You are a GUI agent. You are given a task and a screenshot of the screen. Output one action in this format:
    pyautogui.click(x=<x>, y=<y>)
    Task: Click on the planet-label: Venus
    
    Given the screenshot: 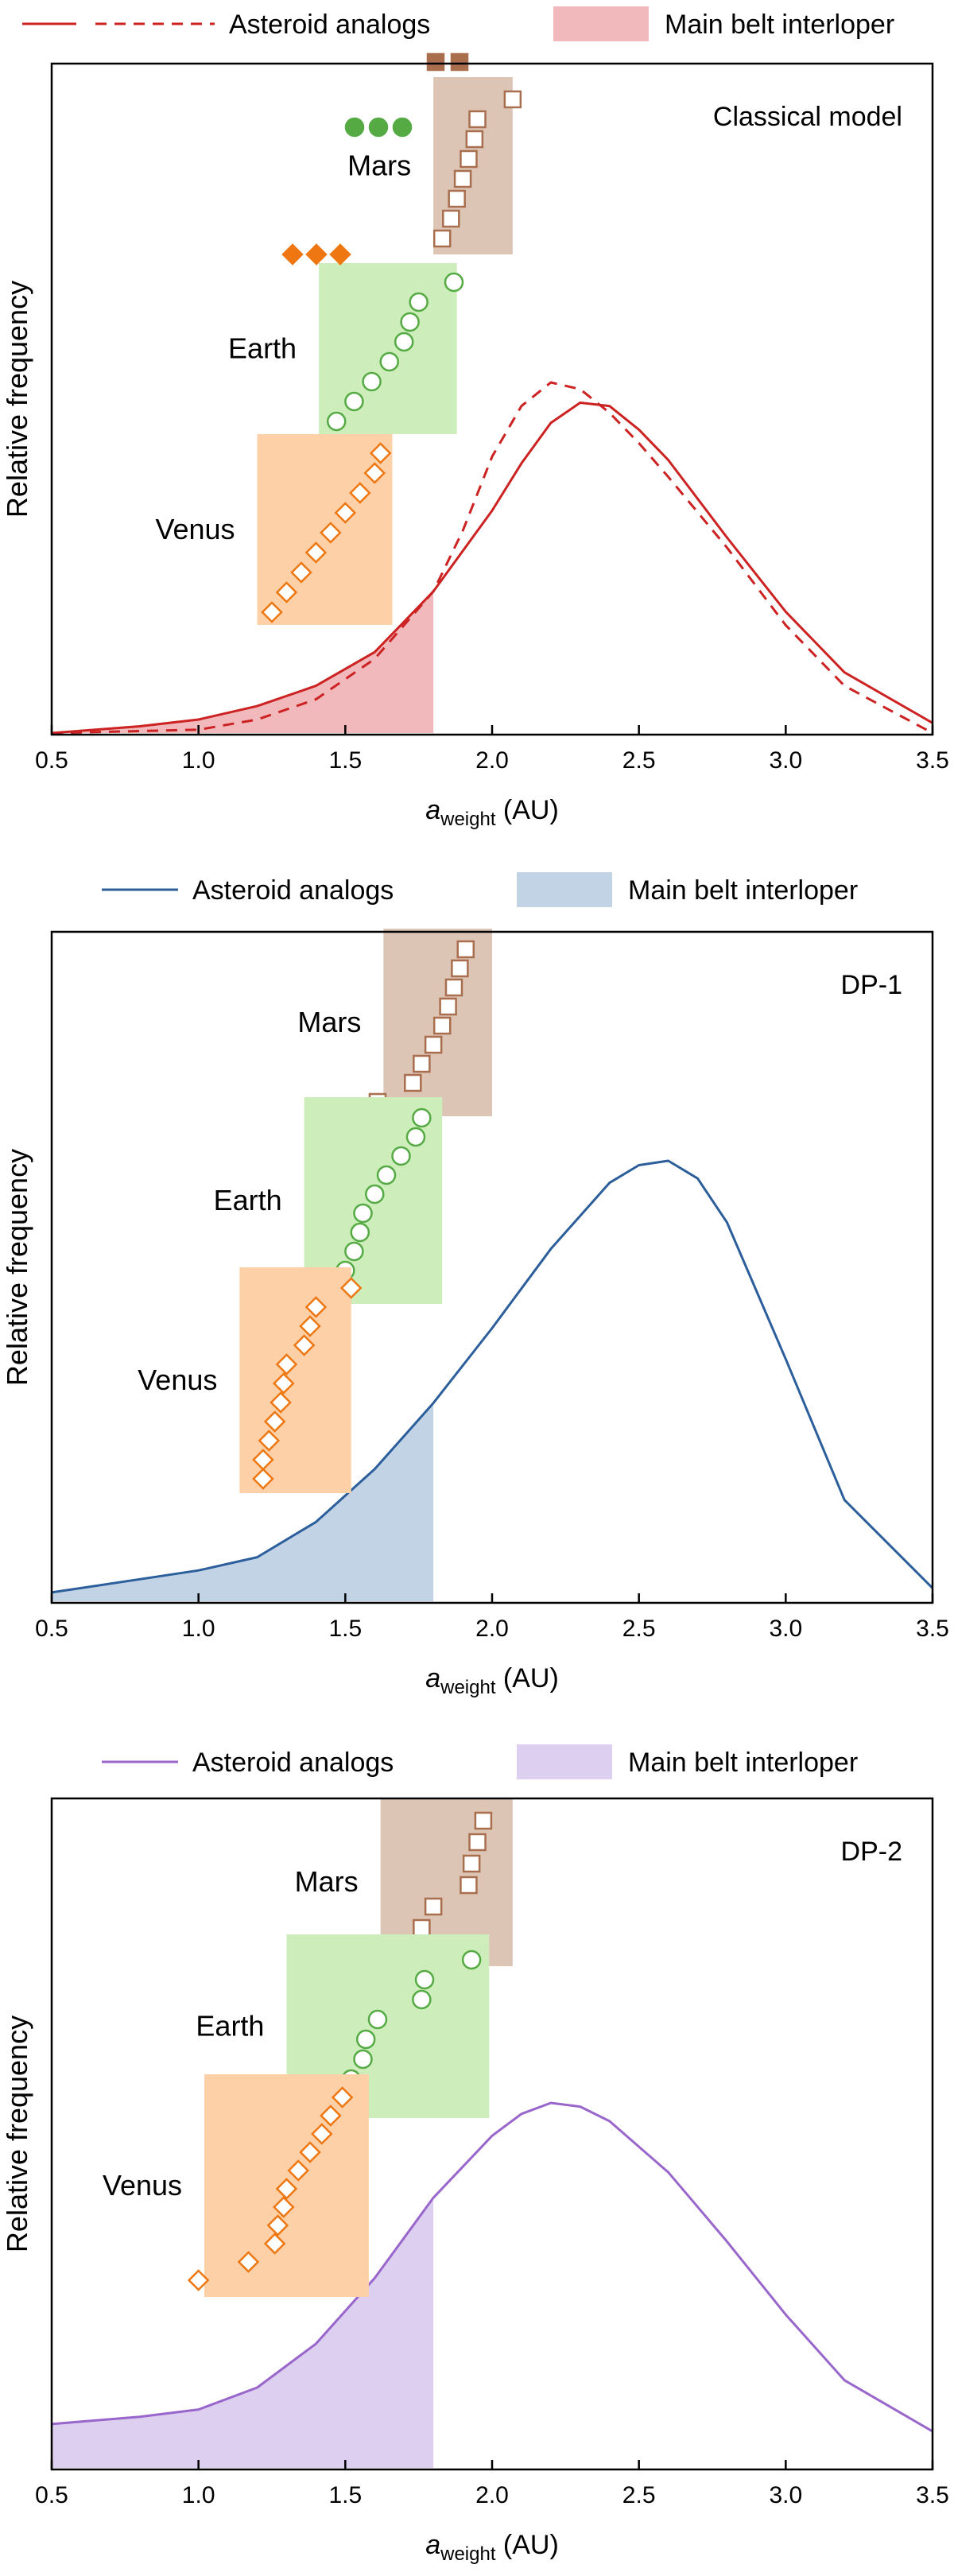 What is the action you would take?
    pyautogui.click(x=142, y=2185)
    